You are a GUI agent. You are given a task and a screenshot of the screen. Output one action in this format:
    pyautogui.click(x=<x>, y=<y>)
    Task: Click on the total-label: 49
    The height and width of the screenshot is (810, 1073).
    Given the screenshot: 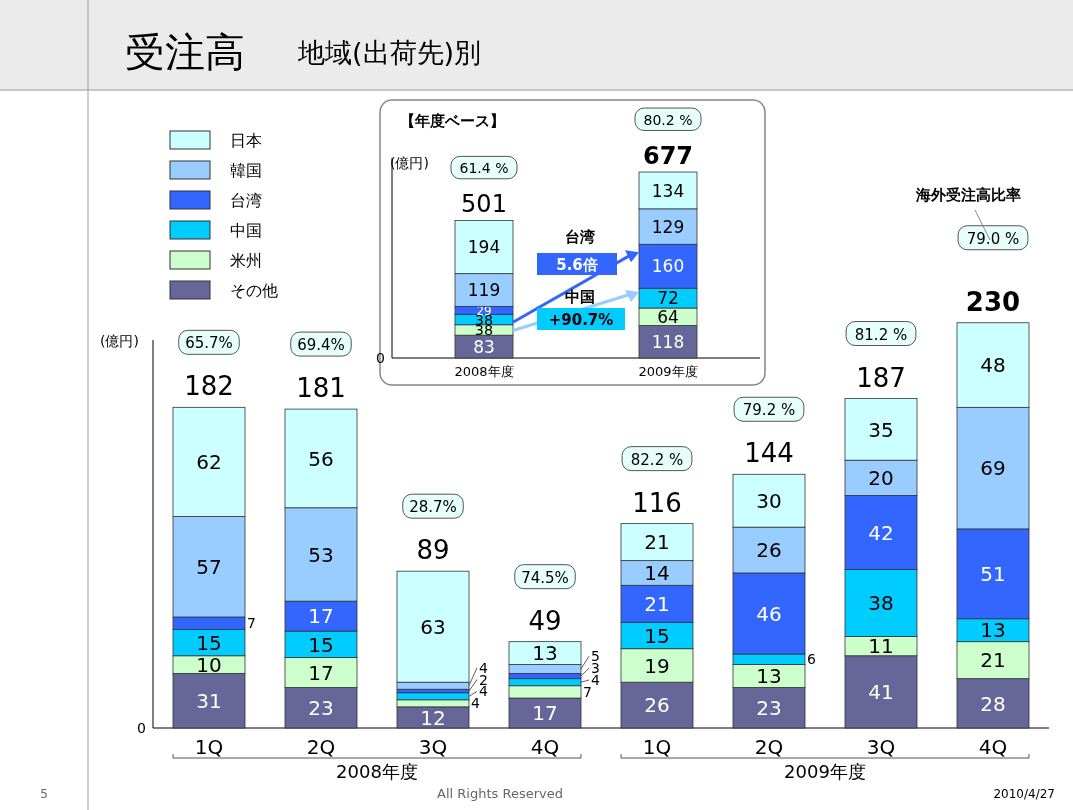 What is the action you would take?
    pyautogui.click(x=545, y=620)
    